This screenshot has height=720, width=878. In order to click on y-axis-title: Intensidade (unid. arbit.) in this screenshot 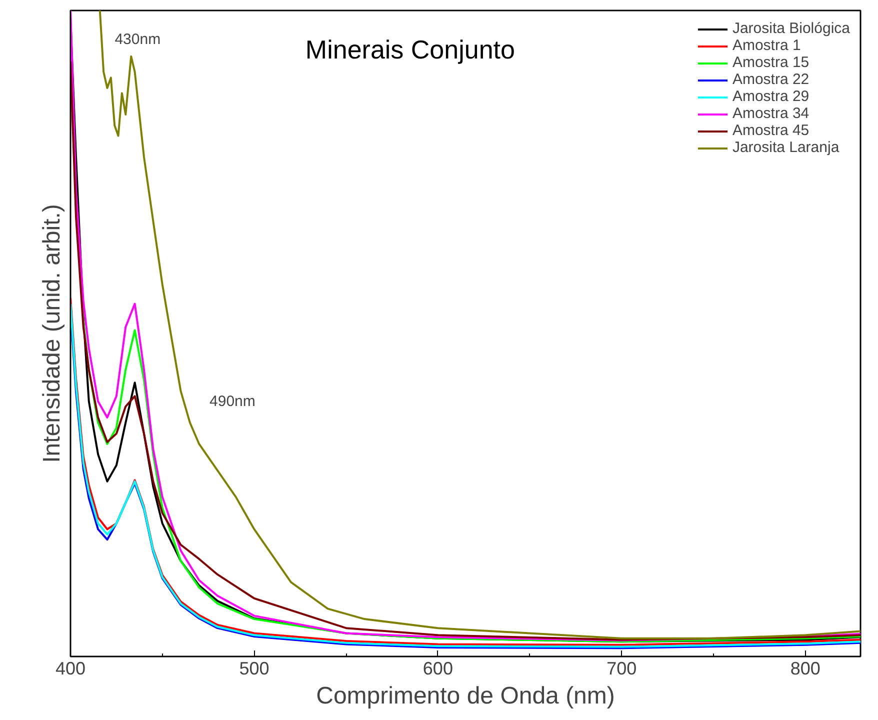, I will do `click(52, 333)`.